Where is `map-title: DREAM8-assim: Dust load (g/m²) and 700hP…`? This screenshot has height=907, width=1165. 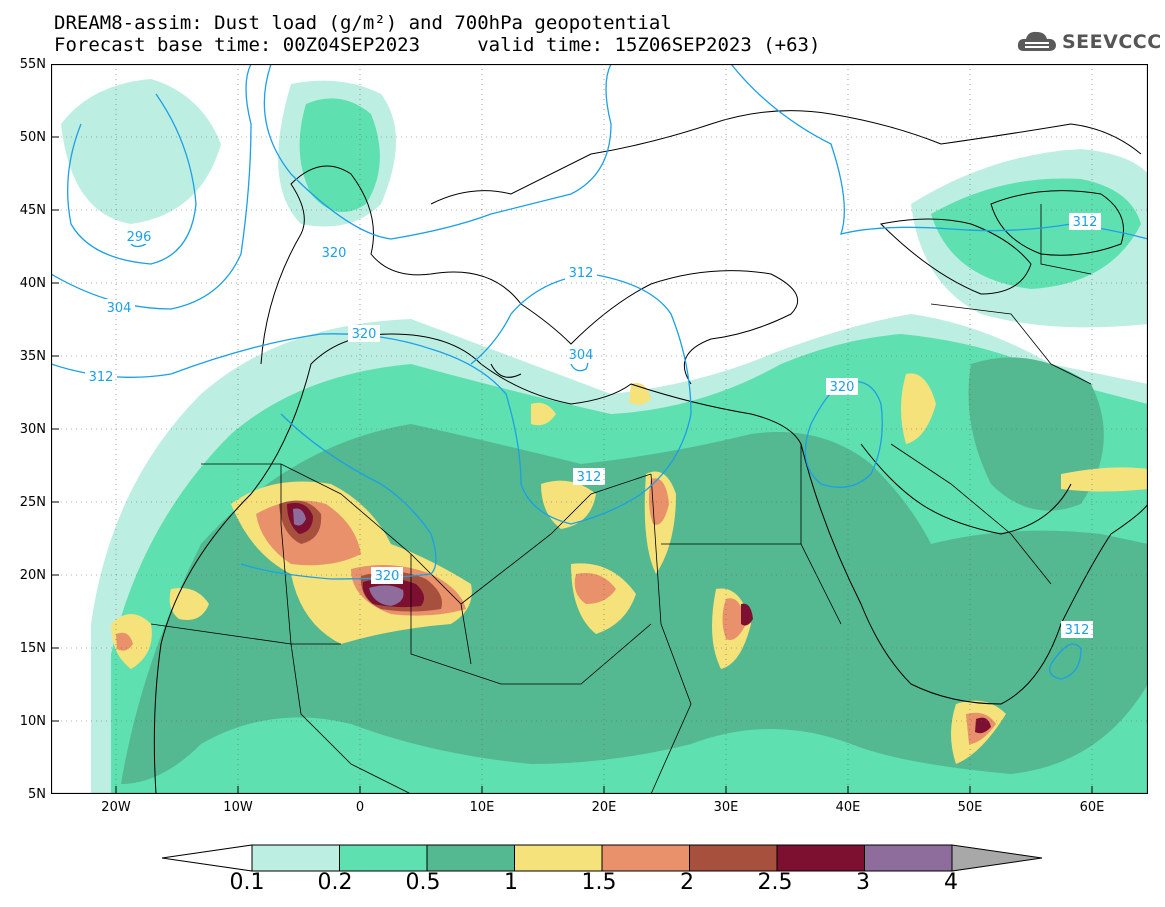
map-title: DREAM8-assim: Dust load (g/m²) and 700hP… is located at coordinates (363, 23).